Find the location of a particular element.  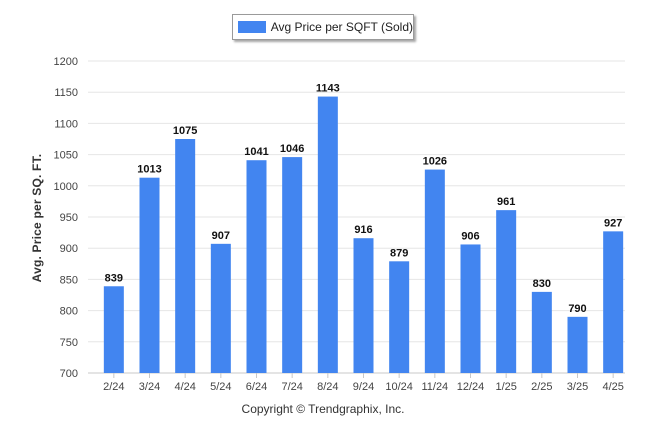

x-tick-label: 9/24 is located at coordinates (363, 387).